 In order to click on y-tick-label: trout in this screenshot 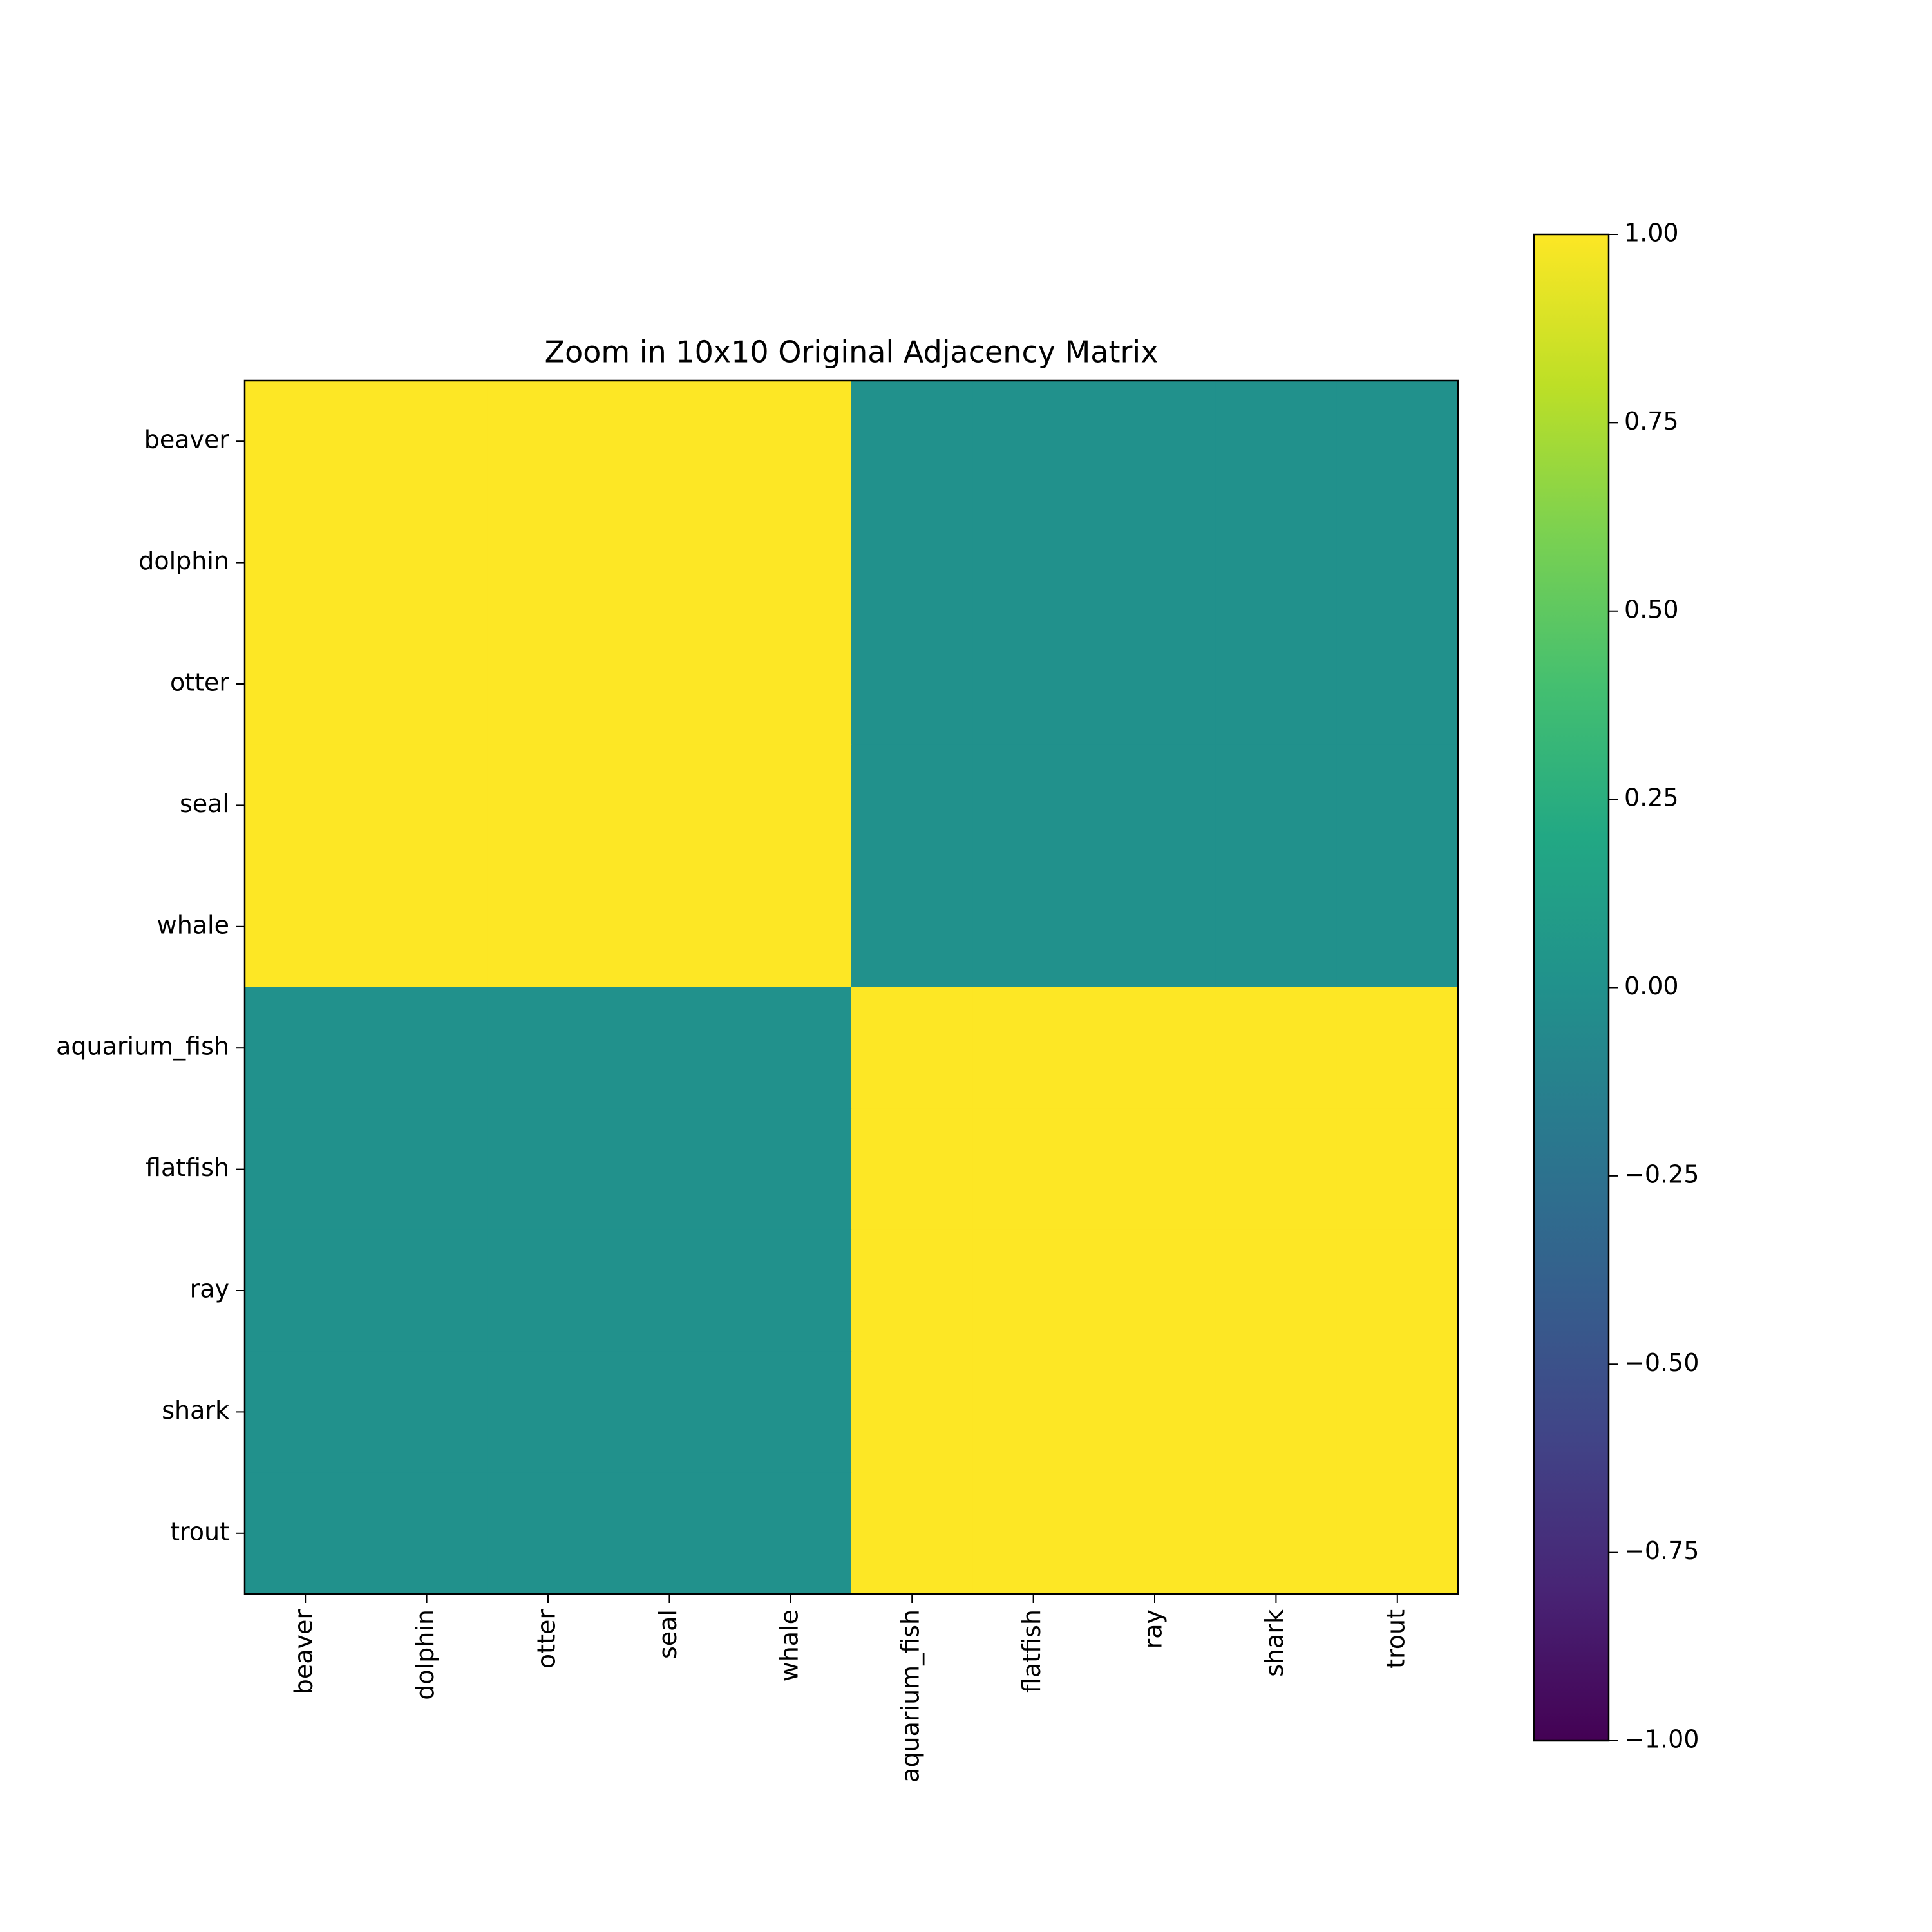, I will do `click(199, 1531)`.